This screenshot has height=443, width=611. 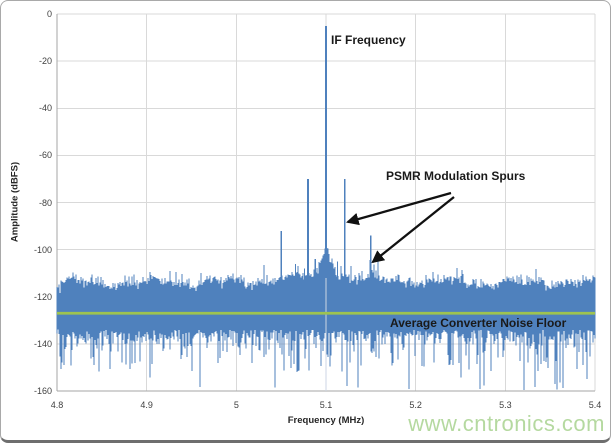 I want to click on y-tick-label: -20, so click(x=45, y=61).